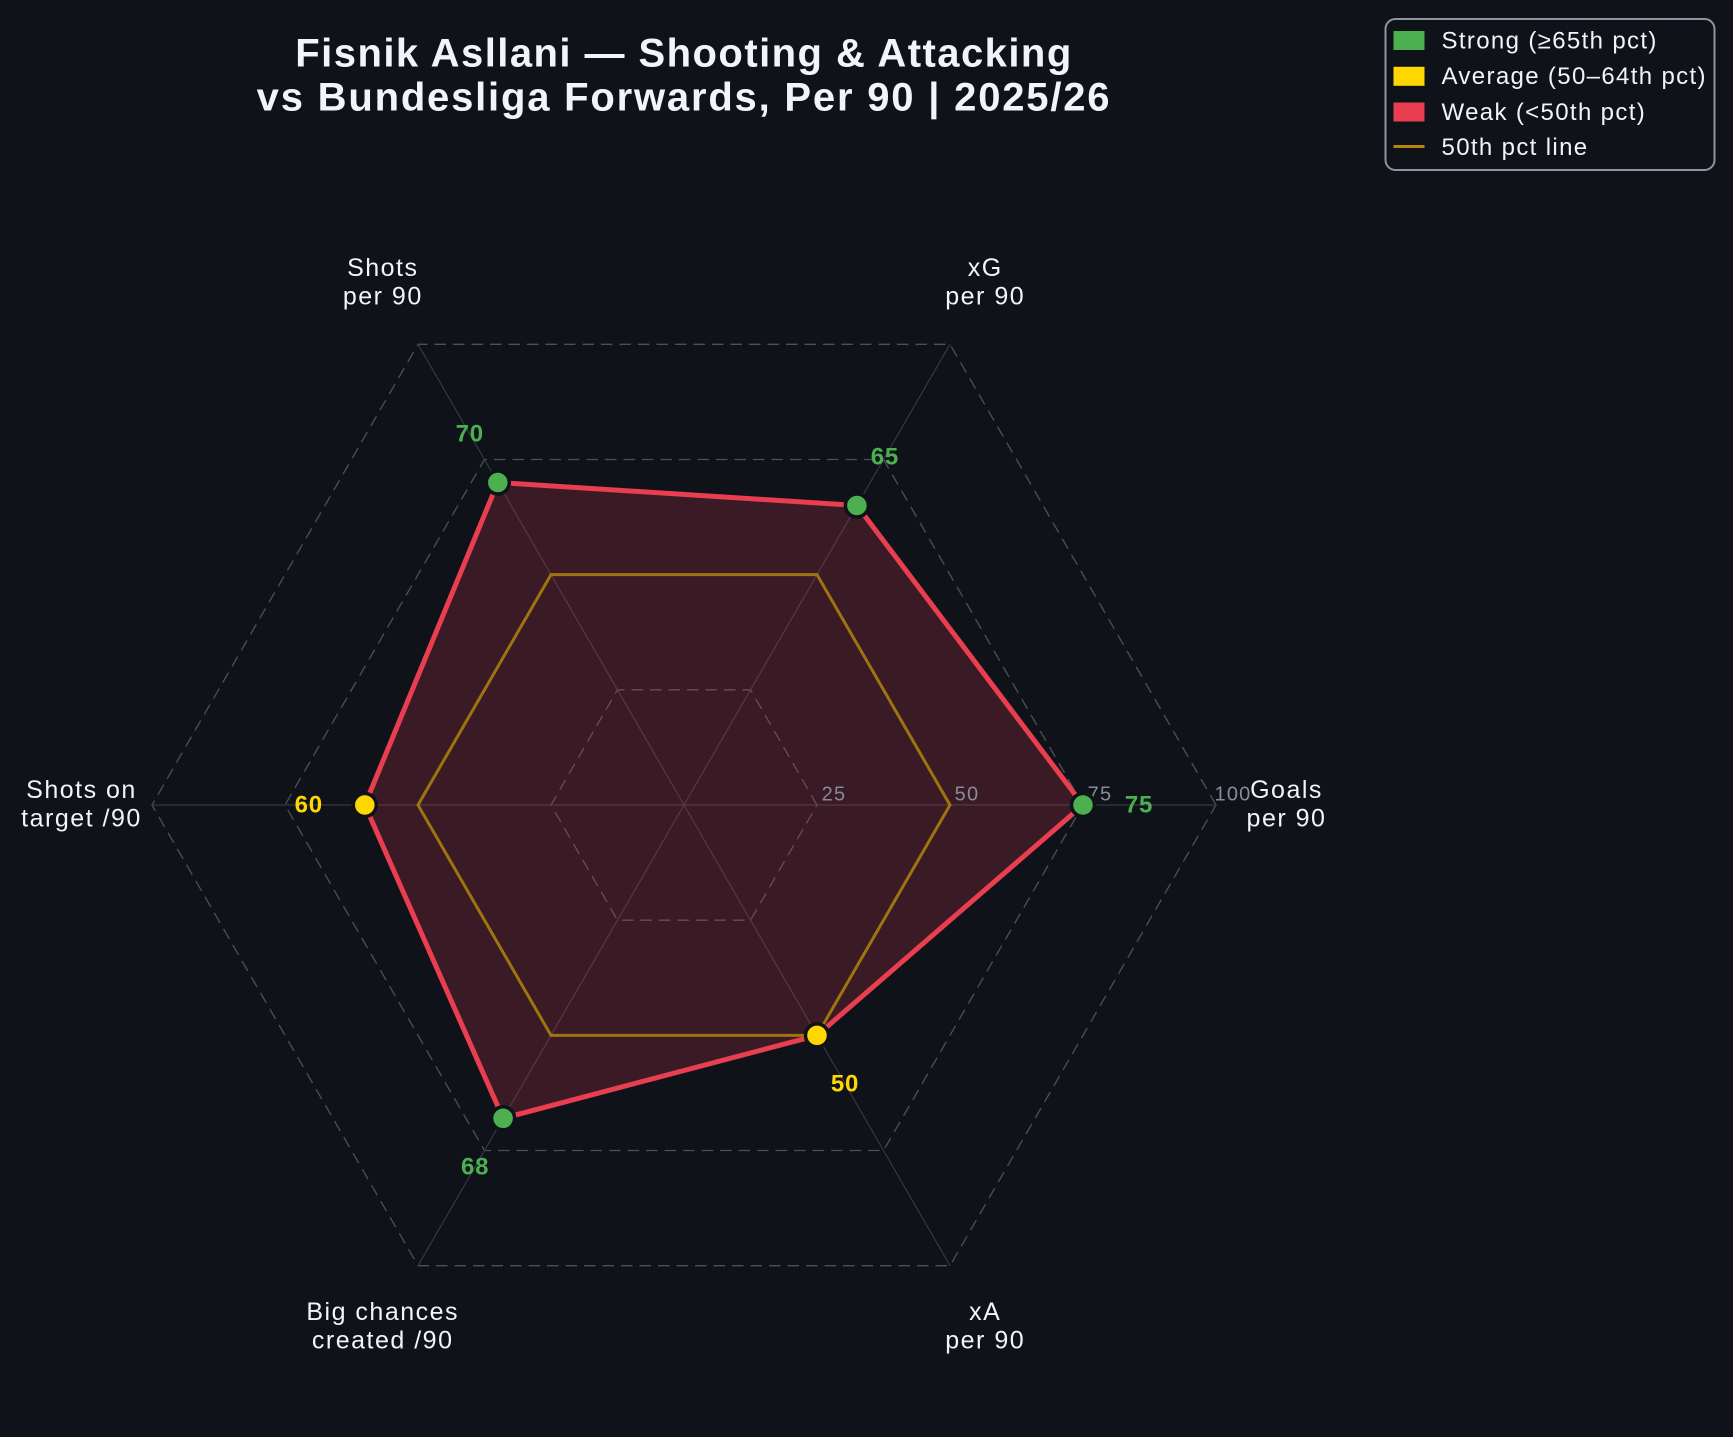 The height and width of the screenshot is (1437, 1733). Describe the element at coordinates (683, 54) in the screenshot. I see `svg-text:Fisnik Asllani — Shooting & At: Fisnik Asllani — Shooting & Attacking` at that location.